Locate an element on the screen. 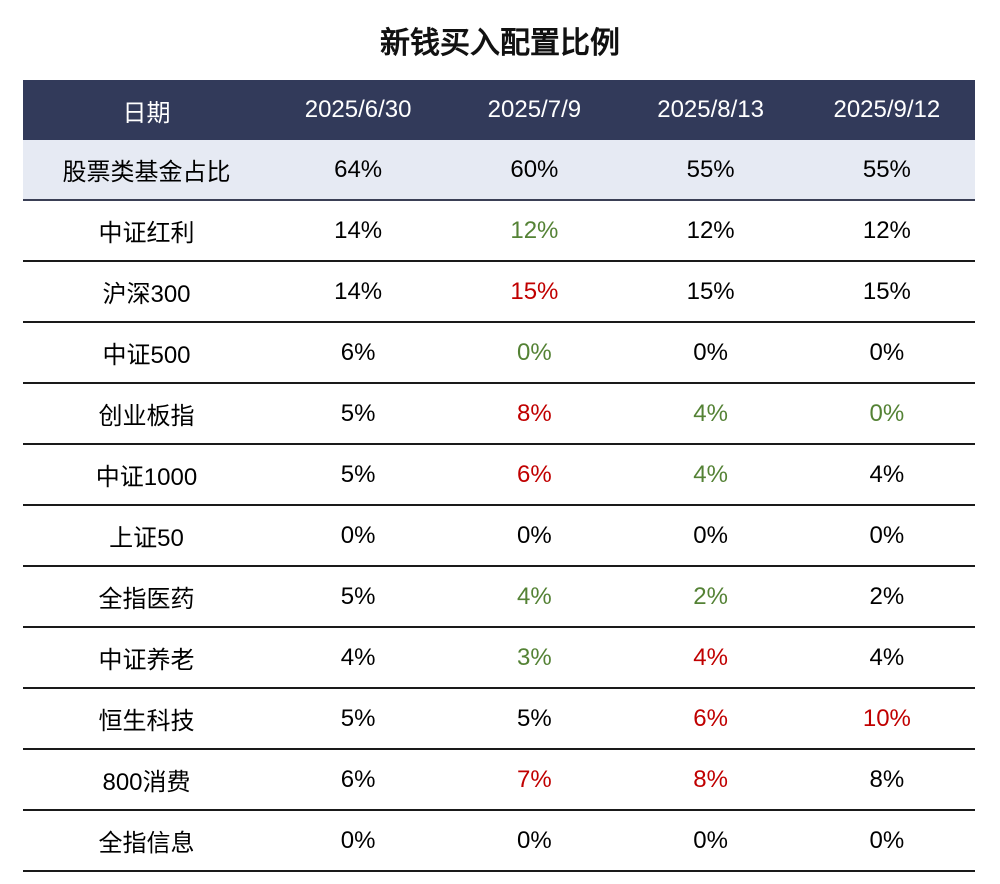 The height and width of the screenshot is (884, 1000). header-date: 2025/7/9 is located at coordinates (534, 110).